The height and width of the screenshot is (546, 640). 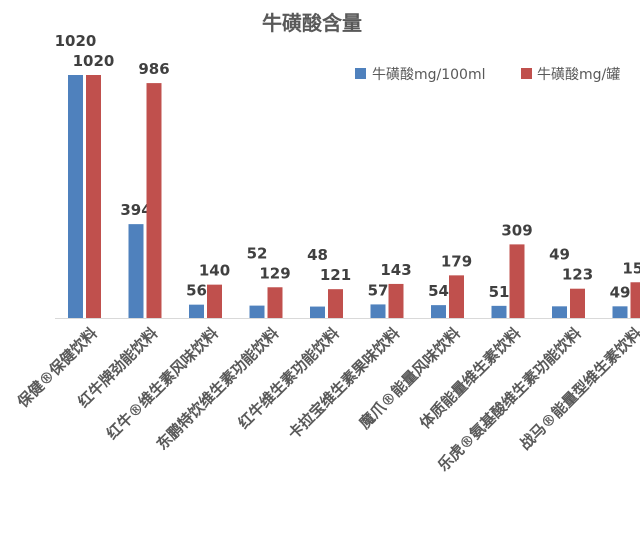 What do you see at coordinates (429, 75) in the screenshot?
I see `legend-label-series-1: 牛磺酸mg/100ml` at bounding box center [429, 75].